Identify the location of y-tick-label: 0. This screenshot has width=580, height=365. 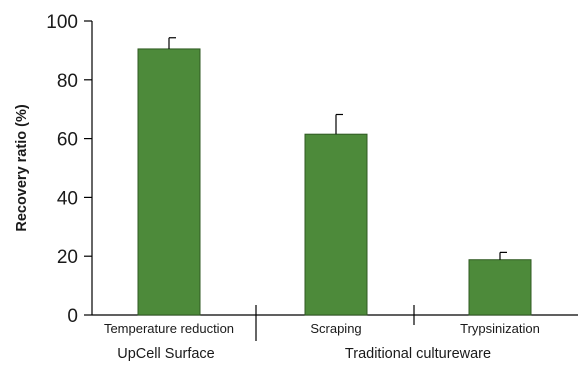
(72, 316).